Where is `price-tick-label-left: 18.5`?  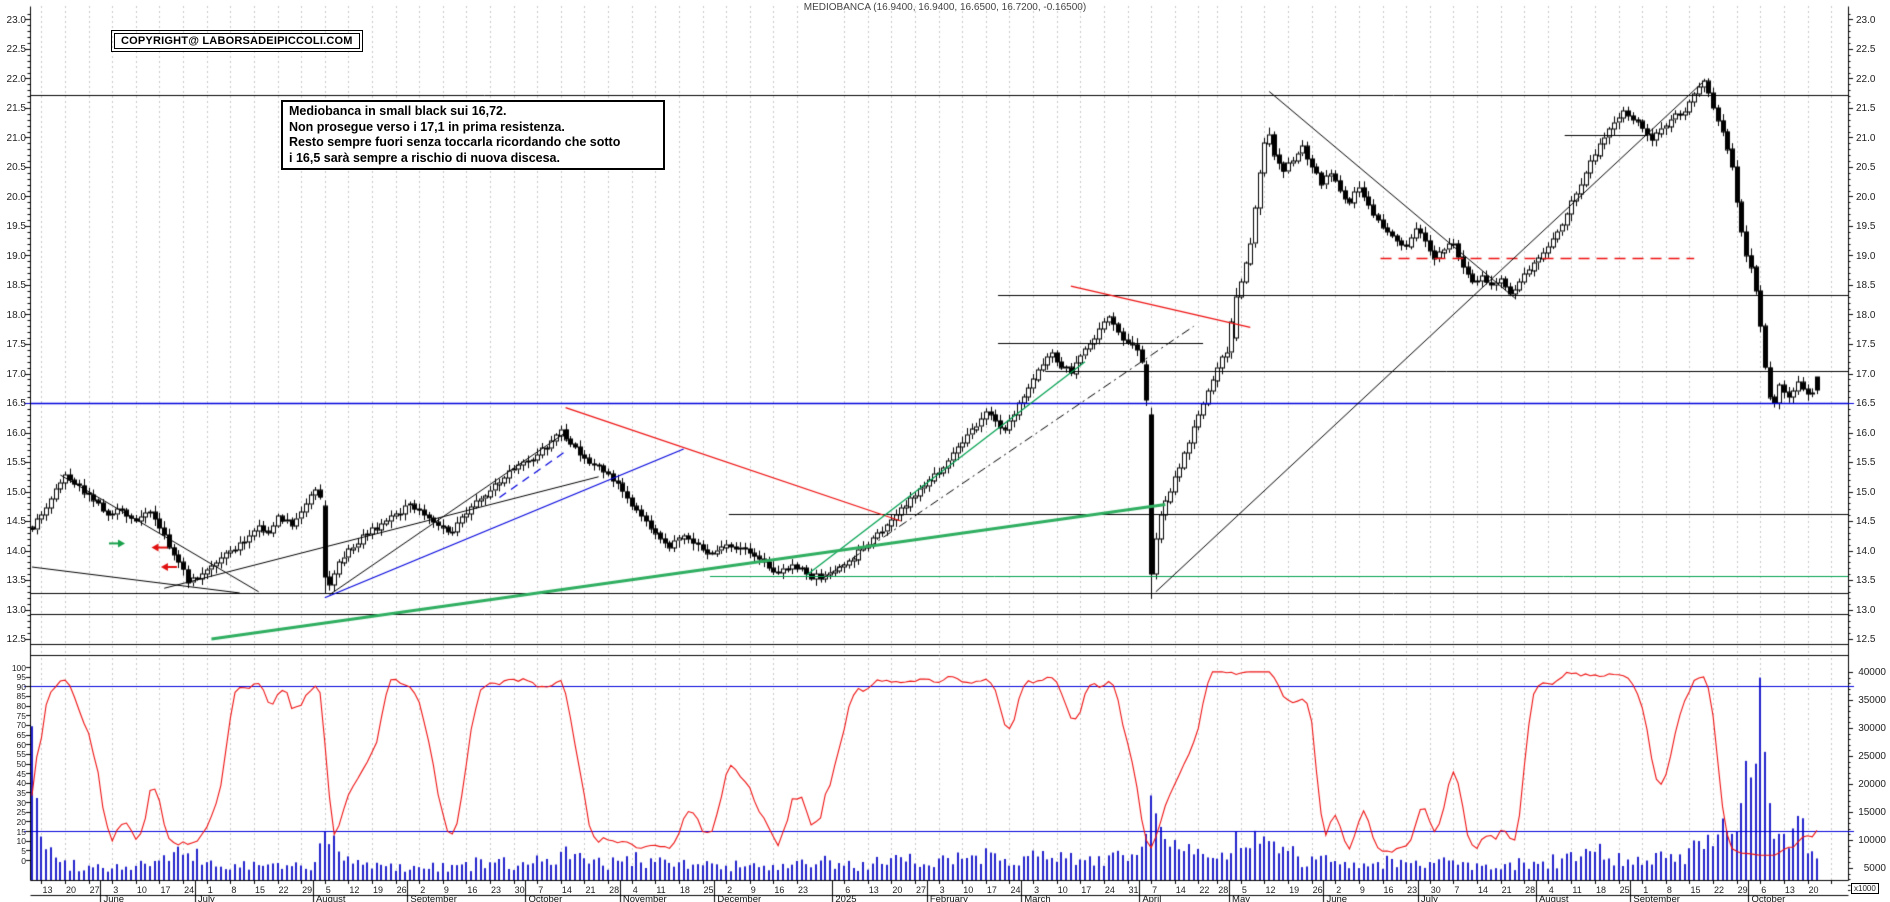 price-tick-label-left: 18.5 is located at coordinates (16, 285).